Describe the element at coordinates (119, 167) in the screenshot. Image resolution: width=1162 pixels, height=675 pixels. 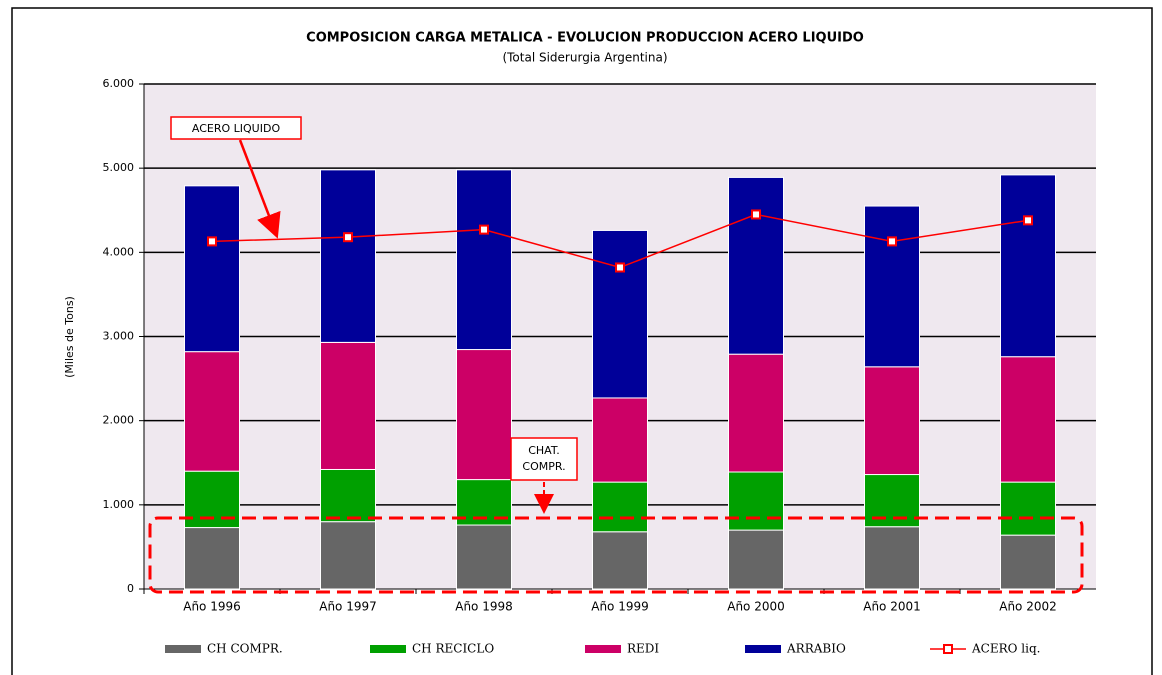
I see `y-tick-label: 5.000` at that location.